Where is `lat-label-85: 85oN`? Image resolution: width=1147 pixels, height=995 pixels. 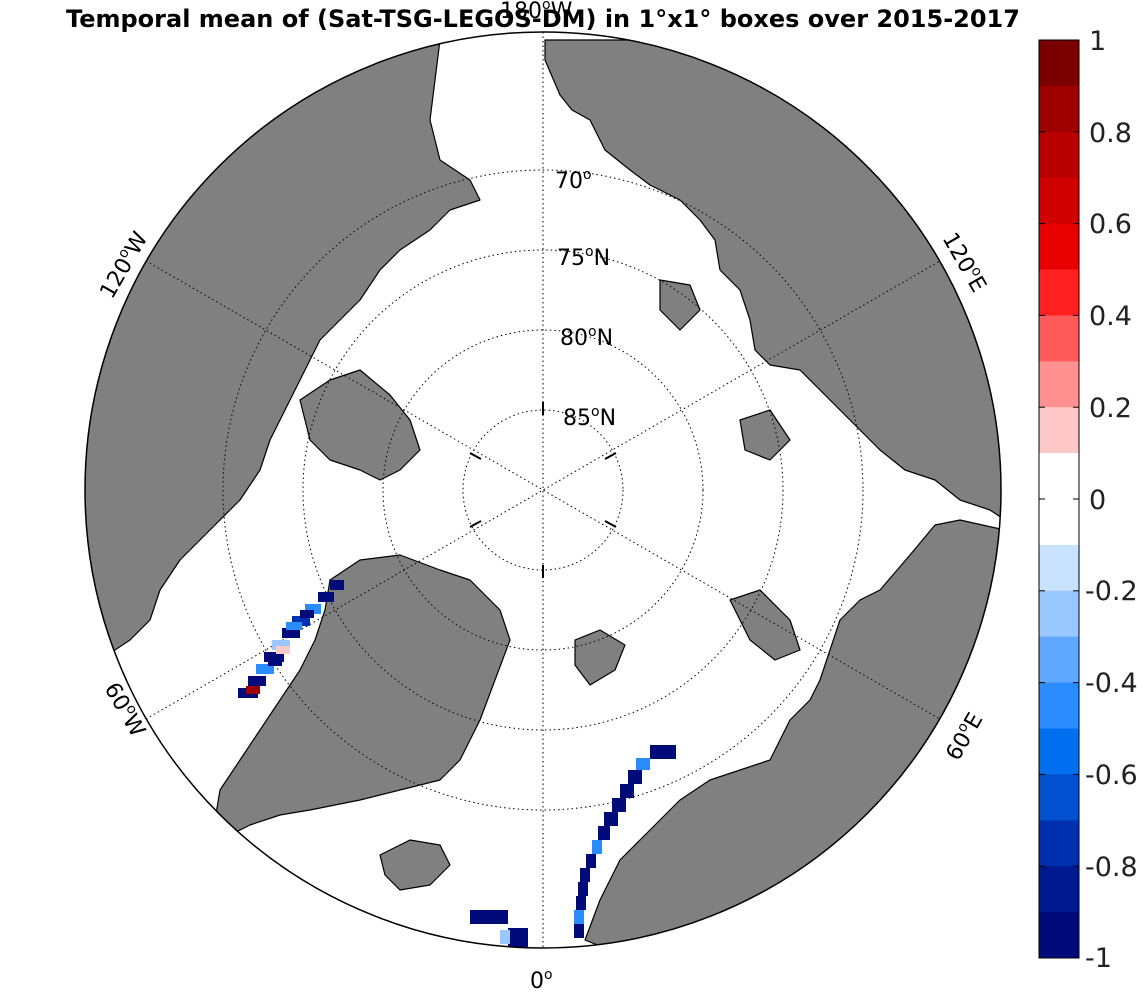
lat-label-85: 85oN is located at coordinates (589, 417).